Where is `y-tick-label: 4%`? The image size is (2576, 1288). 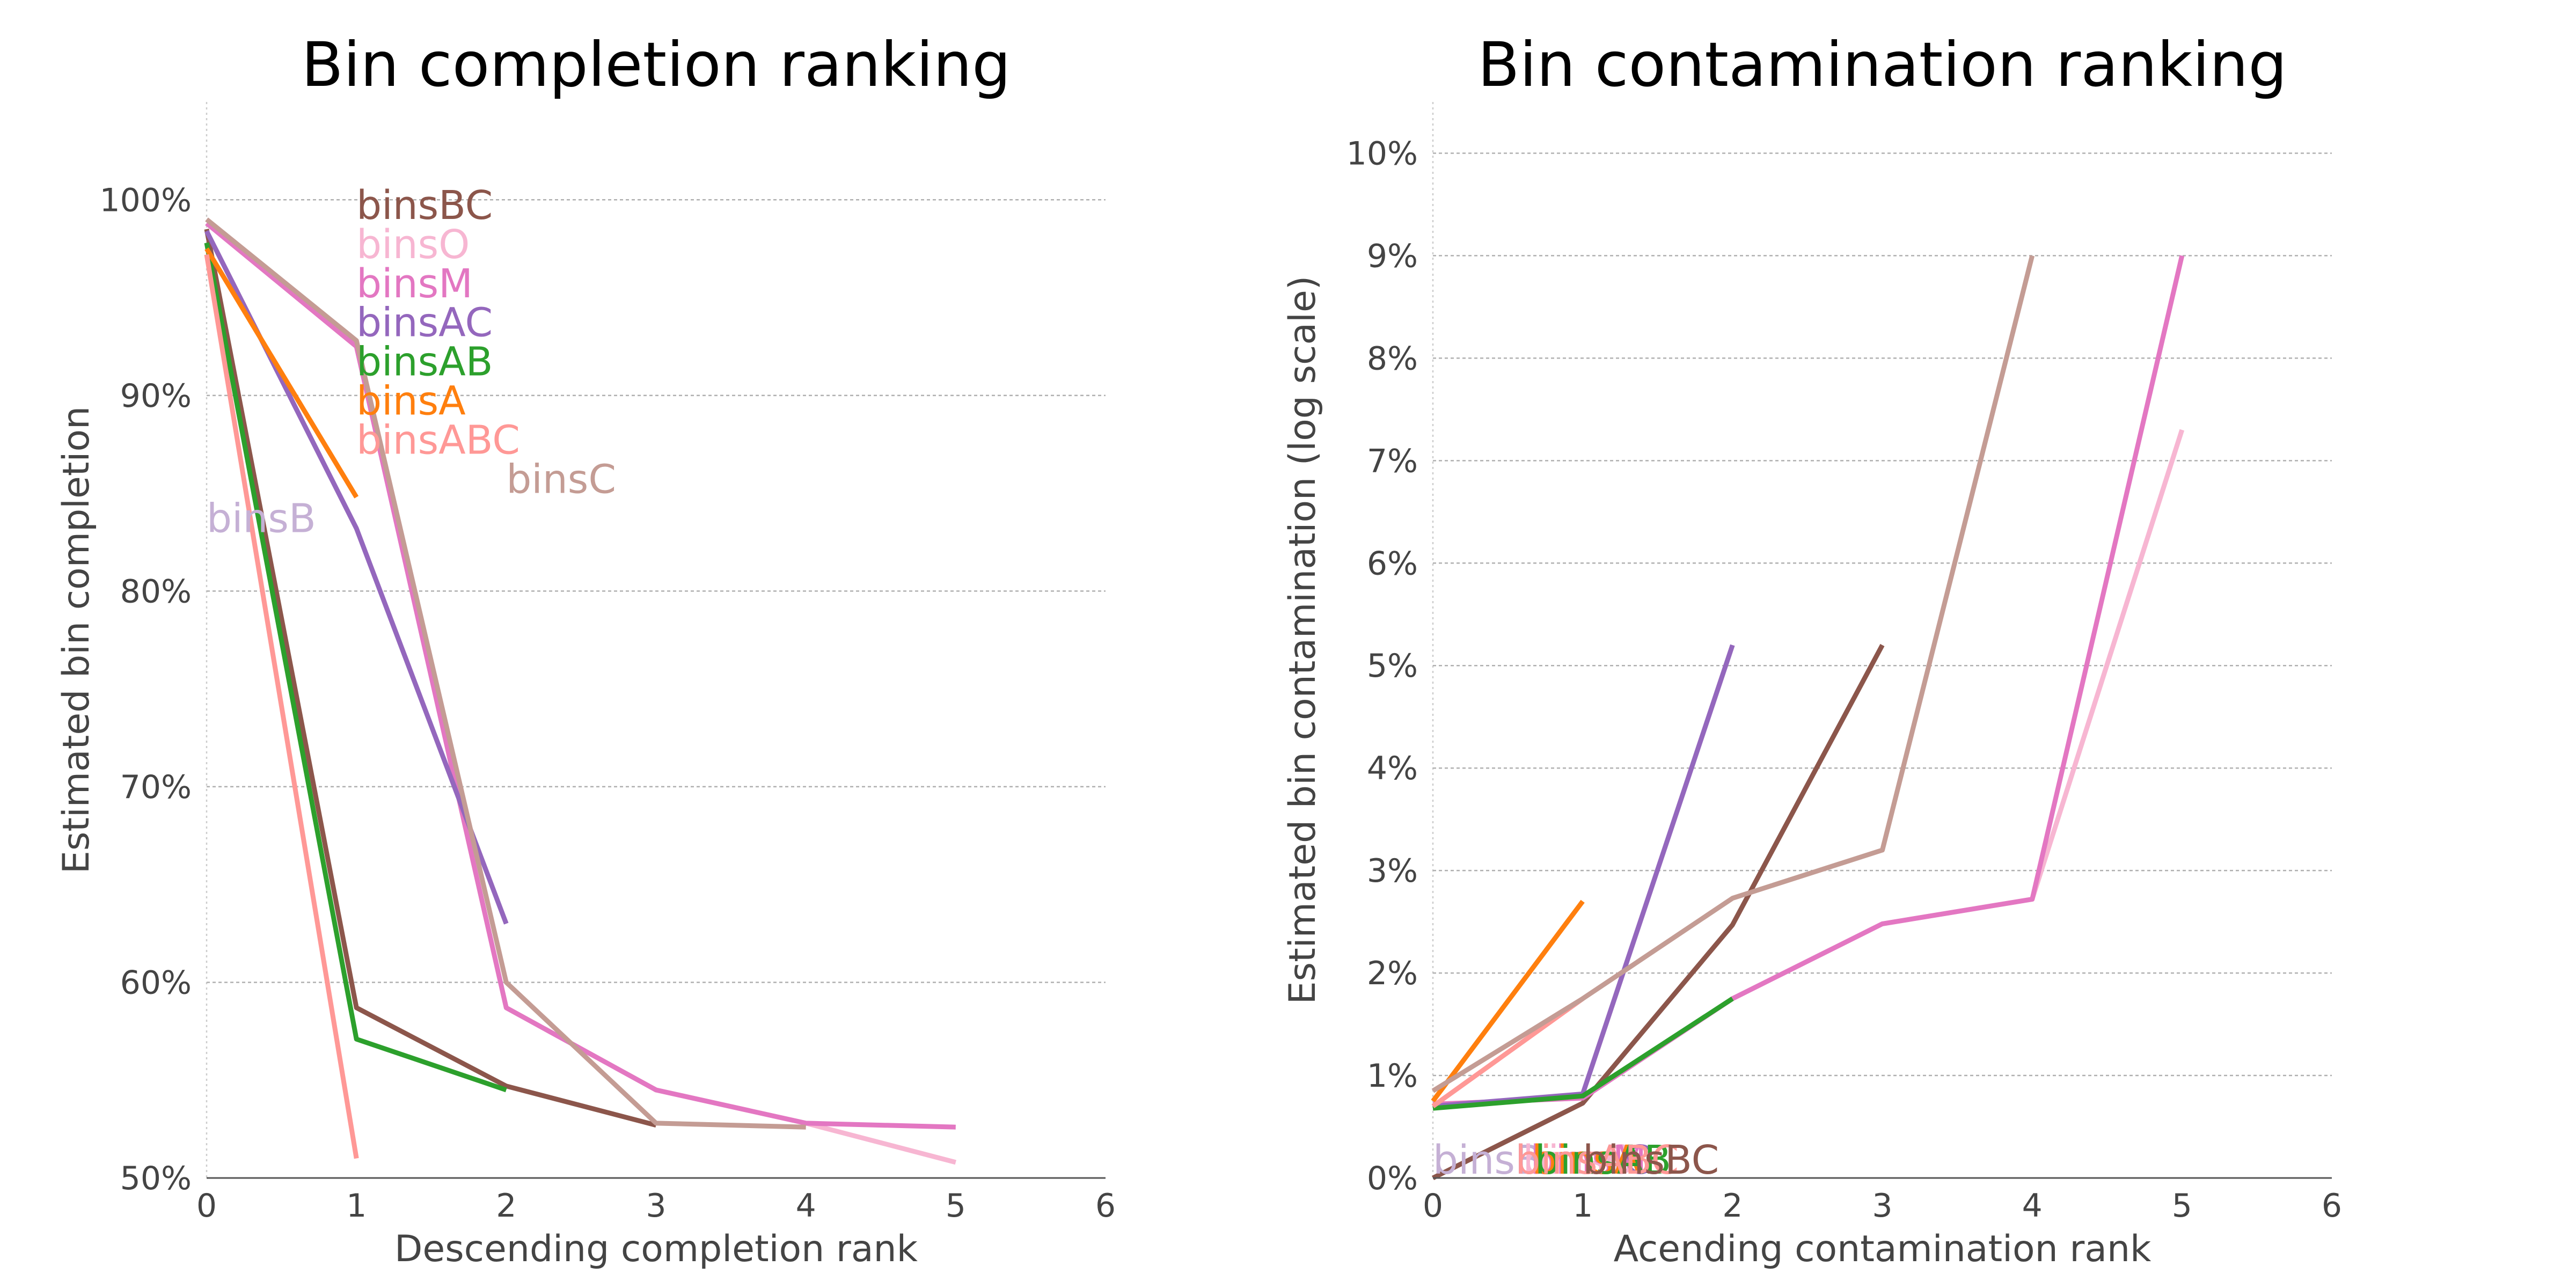
y-tick-label: 4% is located at coordinates (1392, 768).